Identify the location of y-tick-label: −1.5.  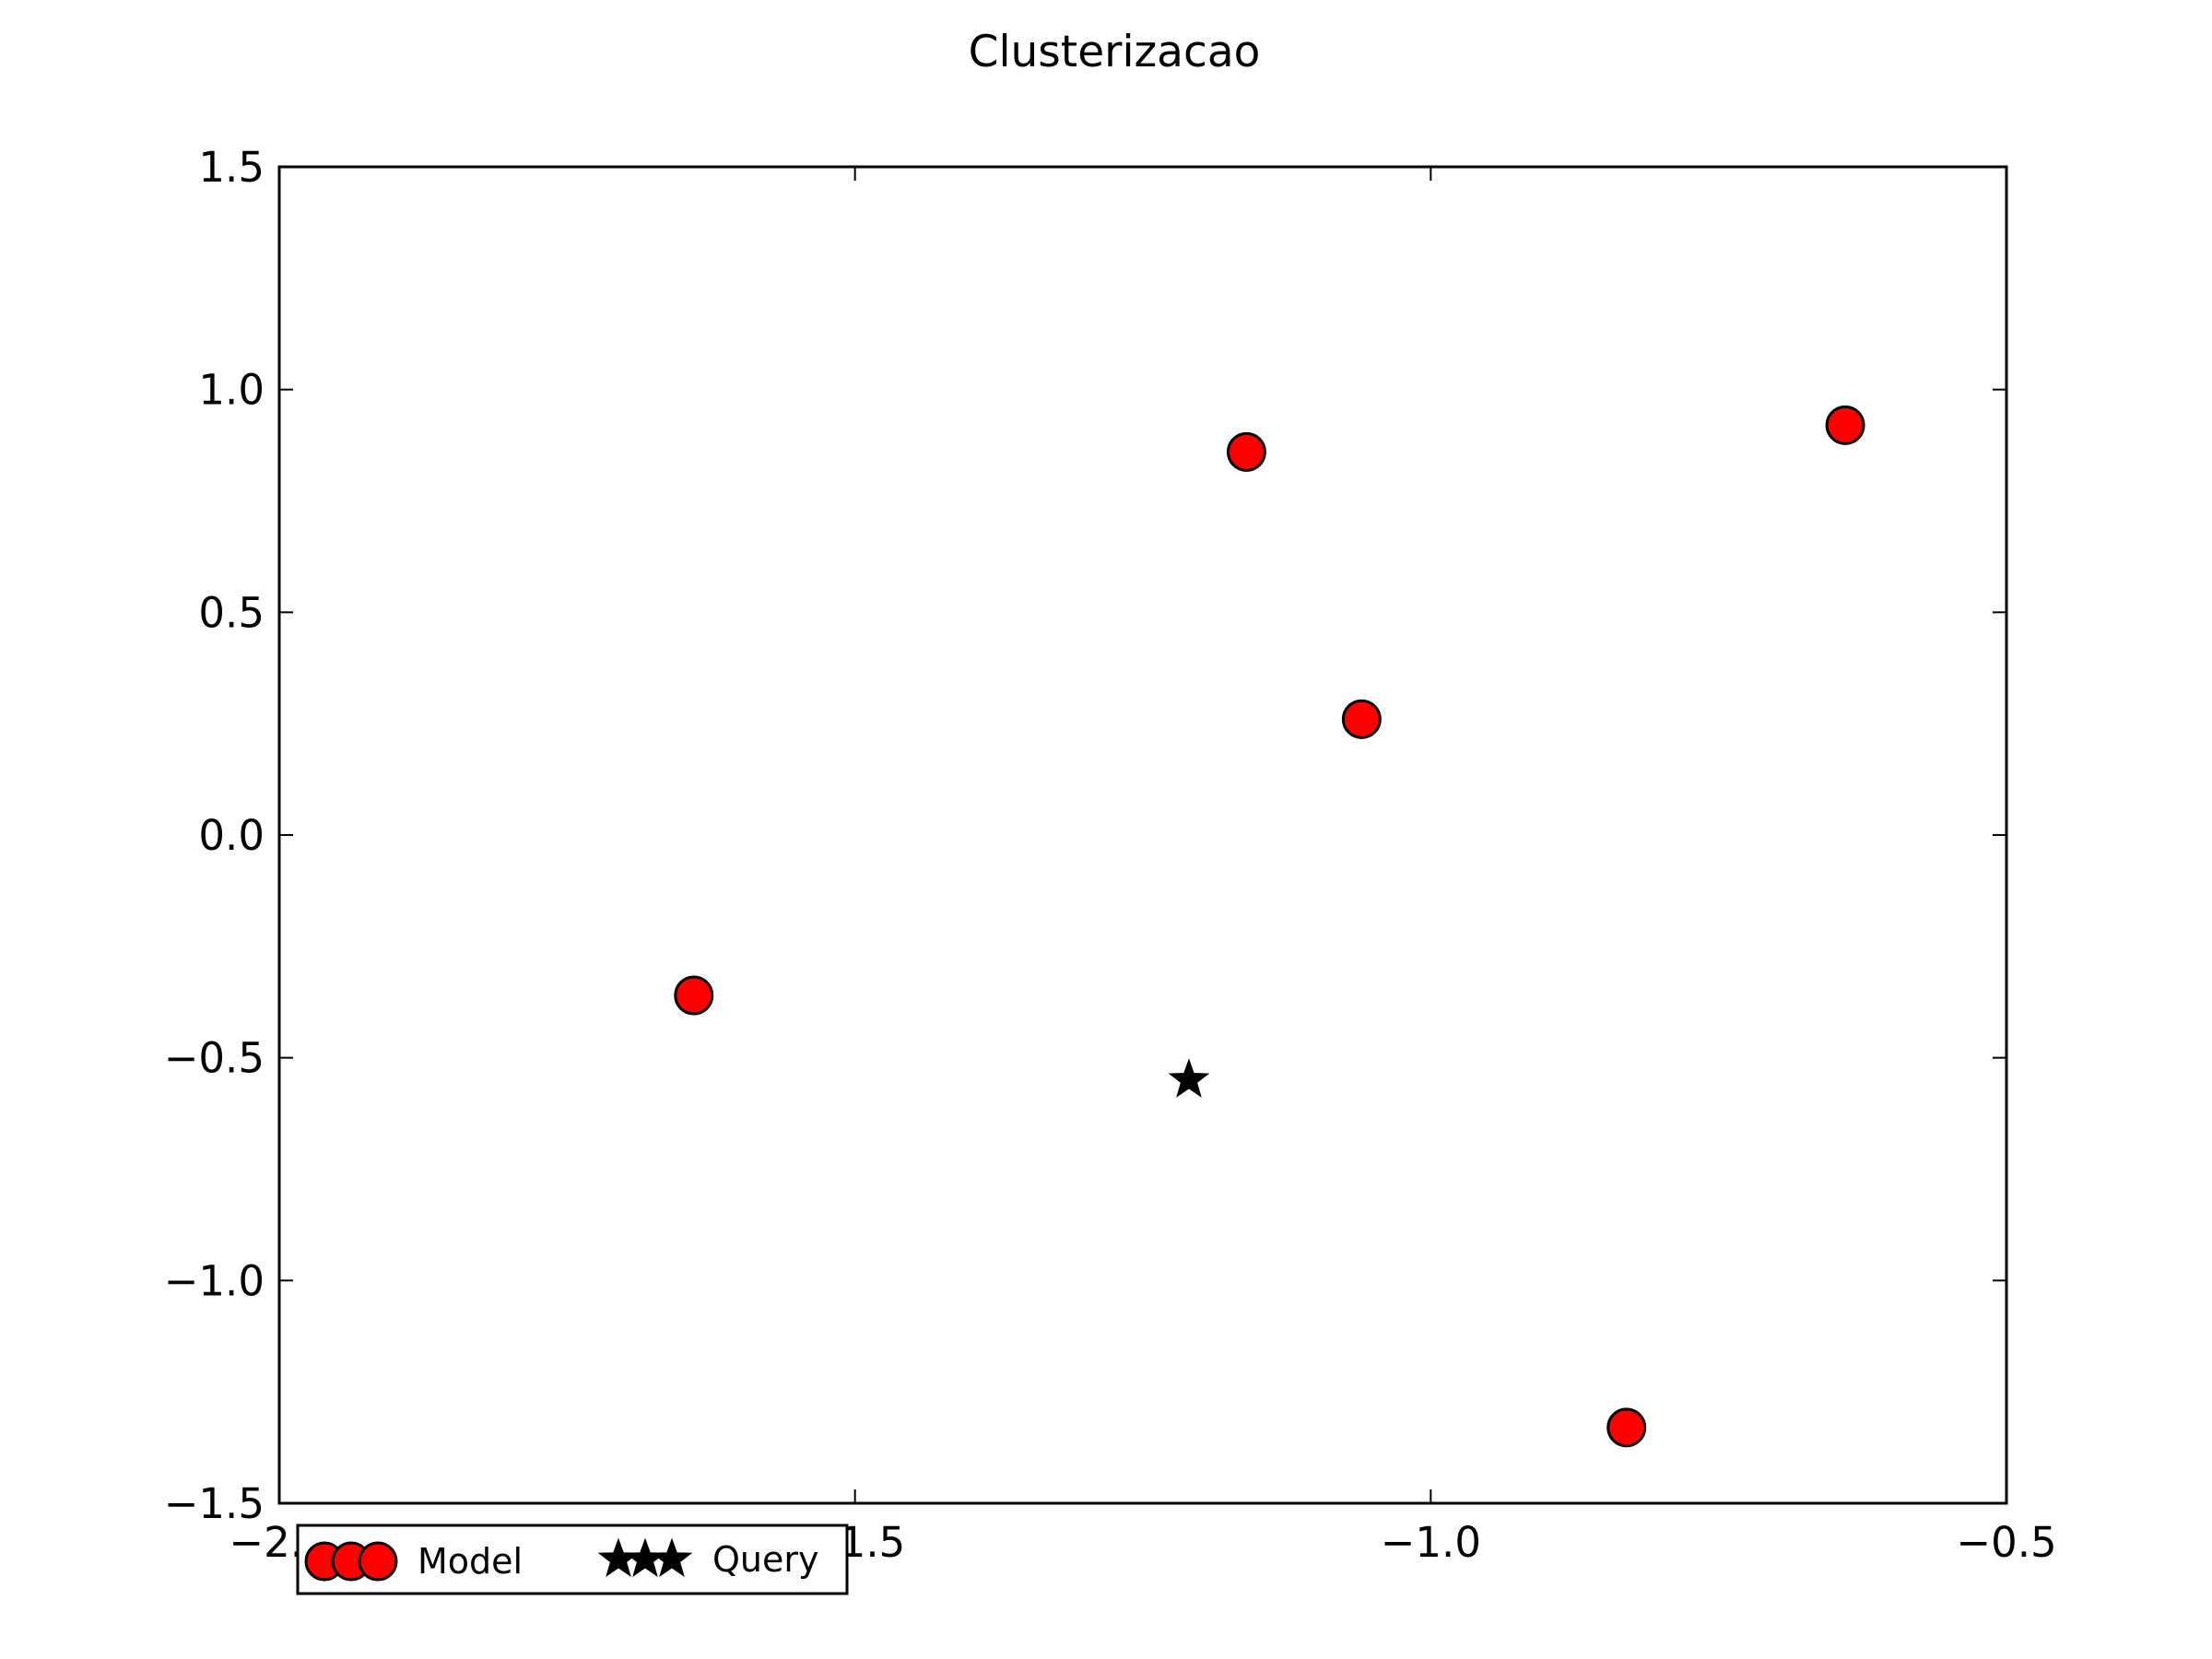
(214, 1503).